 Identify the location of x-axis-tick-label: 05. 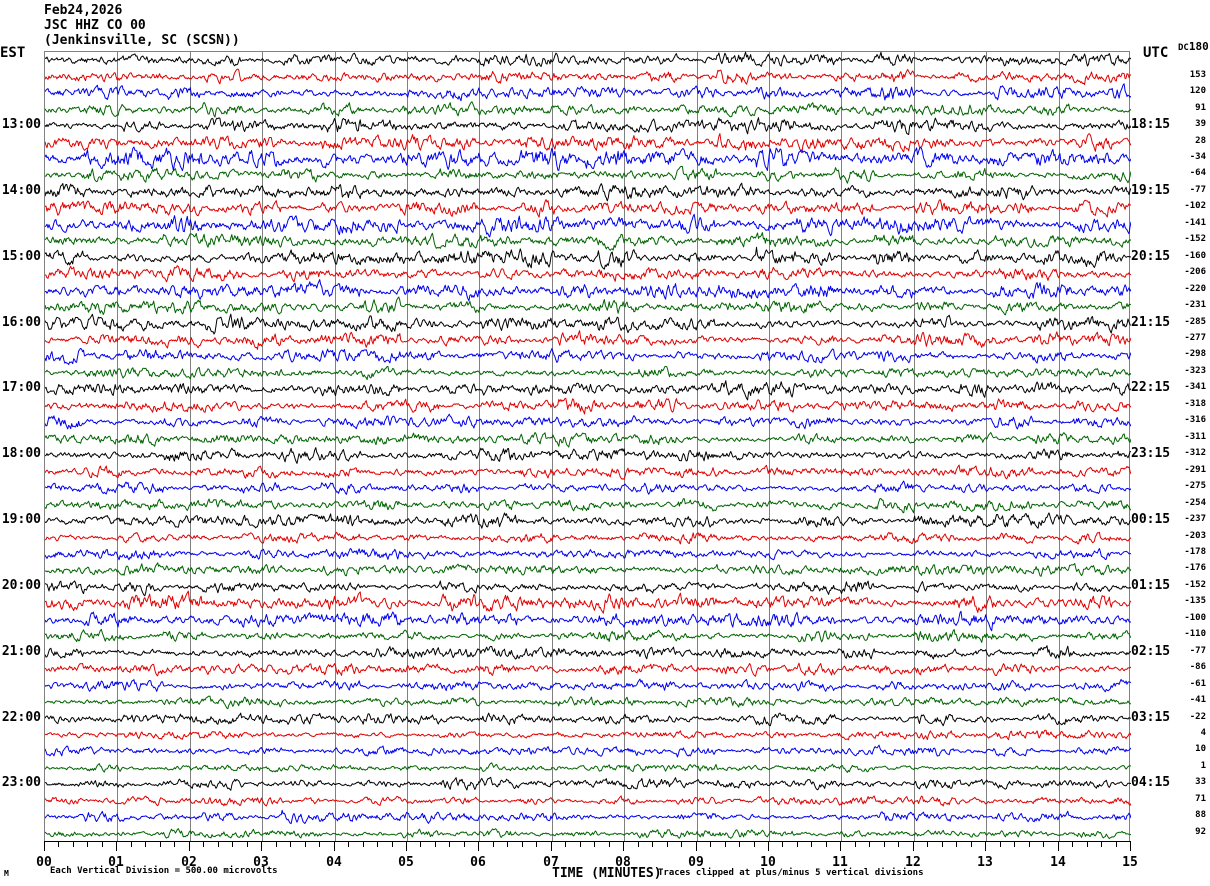
(406, 862).